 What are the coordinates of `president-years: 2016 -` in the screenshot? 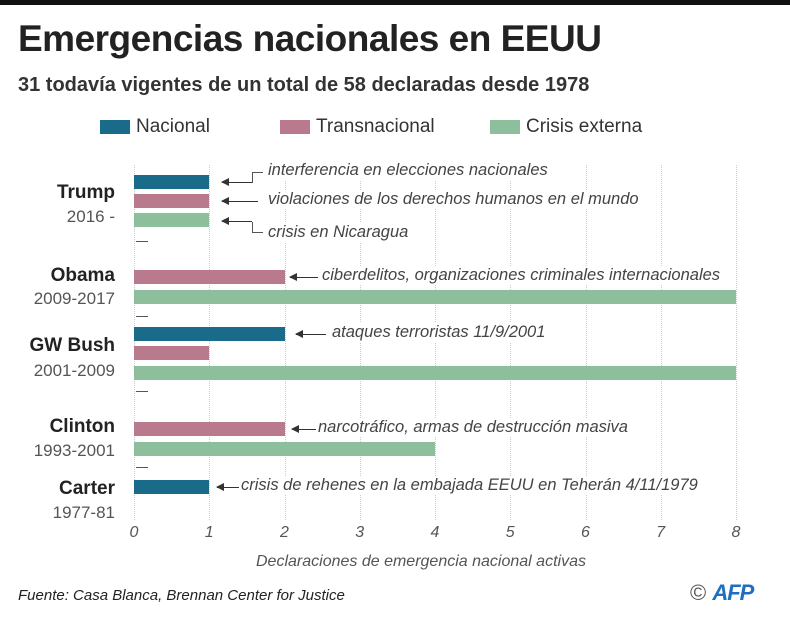 It's located at (90, 216).